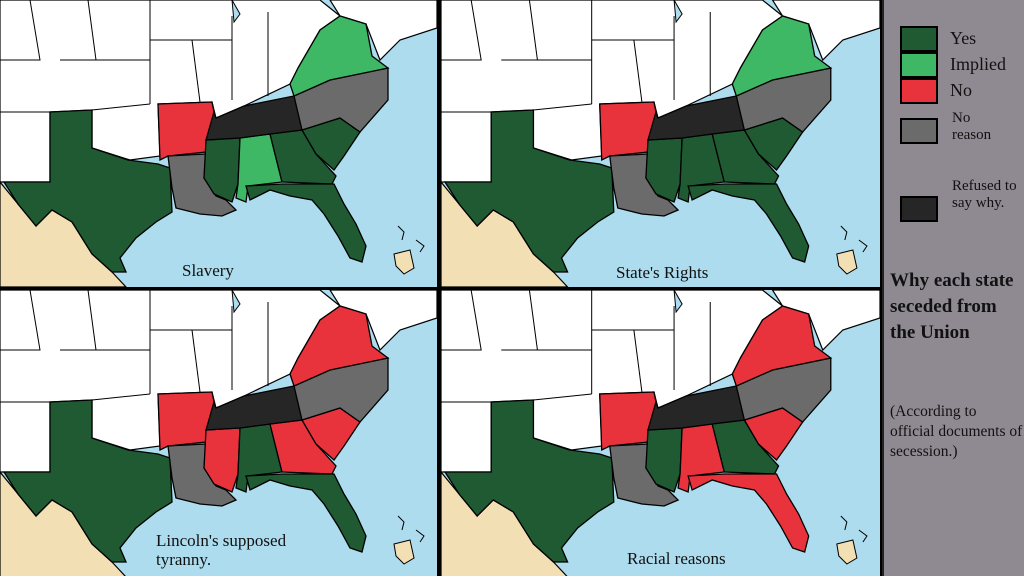 Image resolution: width=1024 pixels, height=576 pixels. I want to click on legend-label-refused: Refused to say why., so click(984, 195).